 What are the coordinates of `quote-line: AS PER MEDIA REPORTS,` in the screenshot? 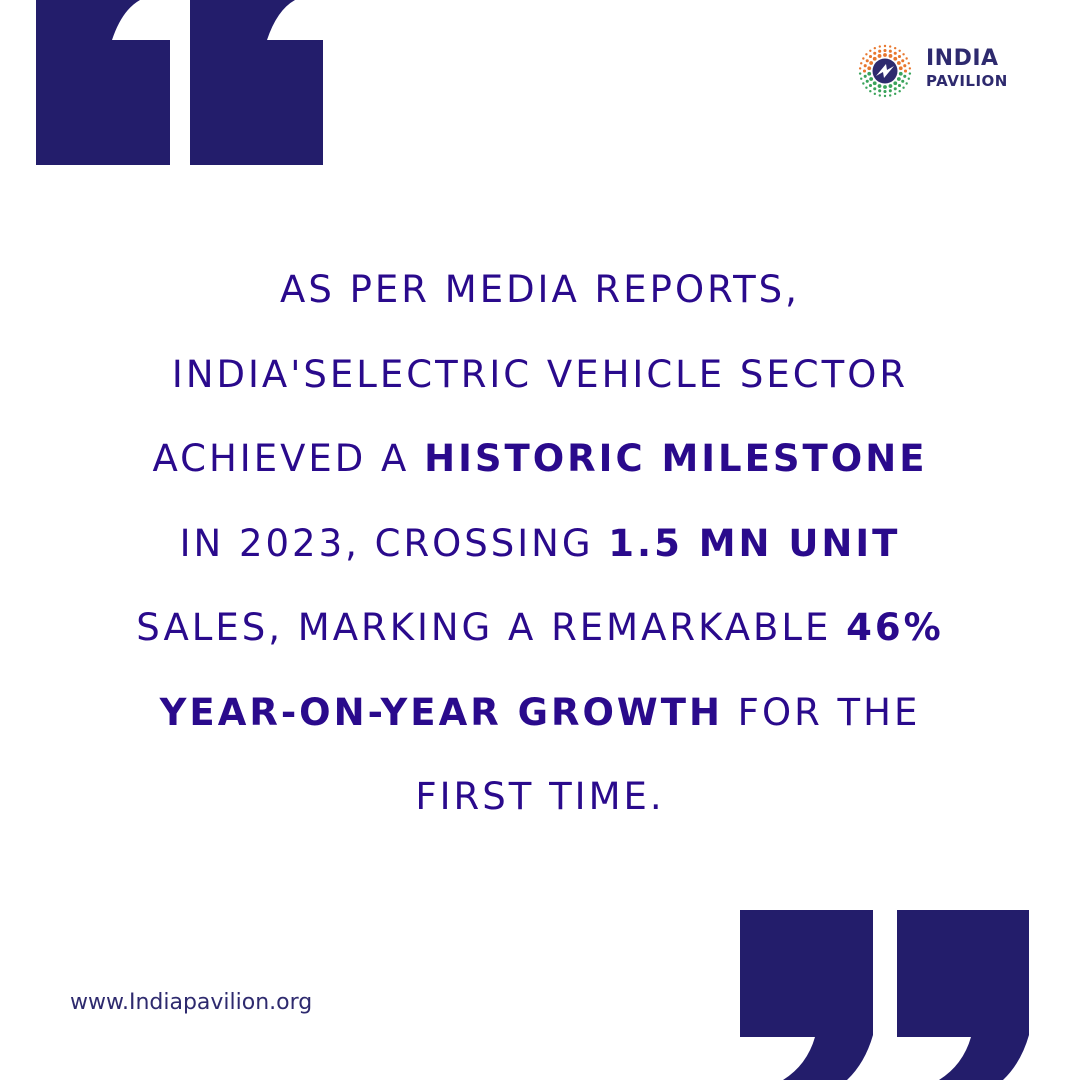 It's located at (540, 297).